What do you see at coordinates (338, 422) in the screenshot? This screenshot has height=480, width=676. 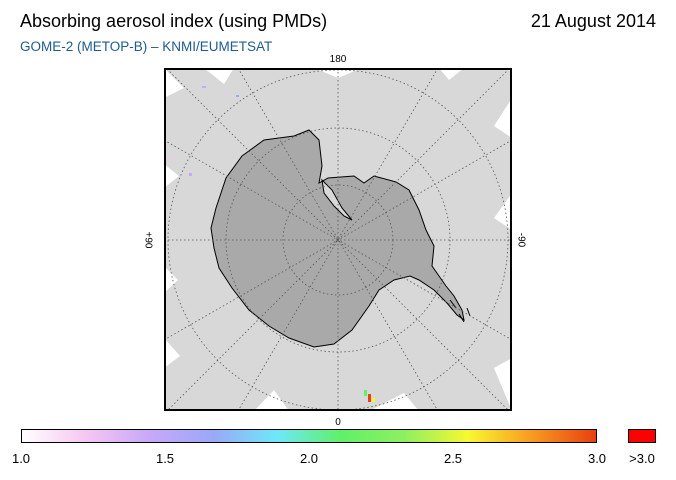 I see `lon-label-bottom: 0` at bounding box center [338, 422].